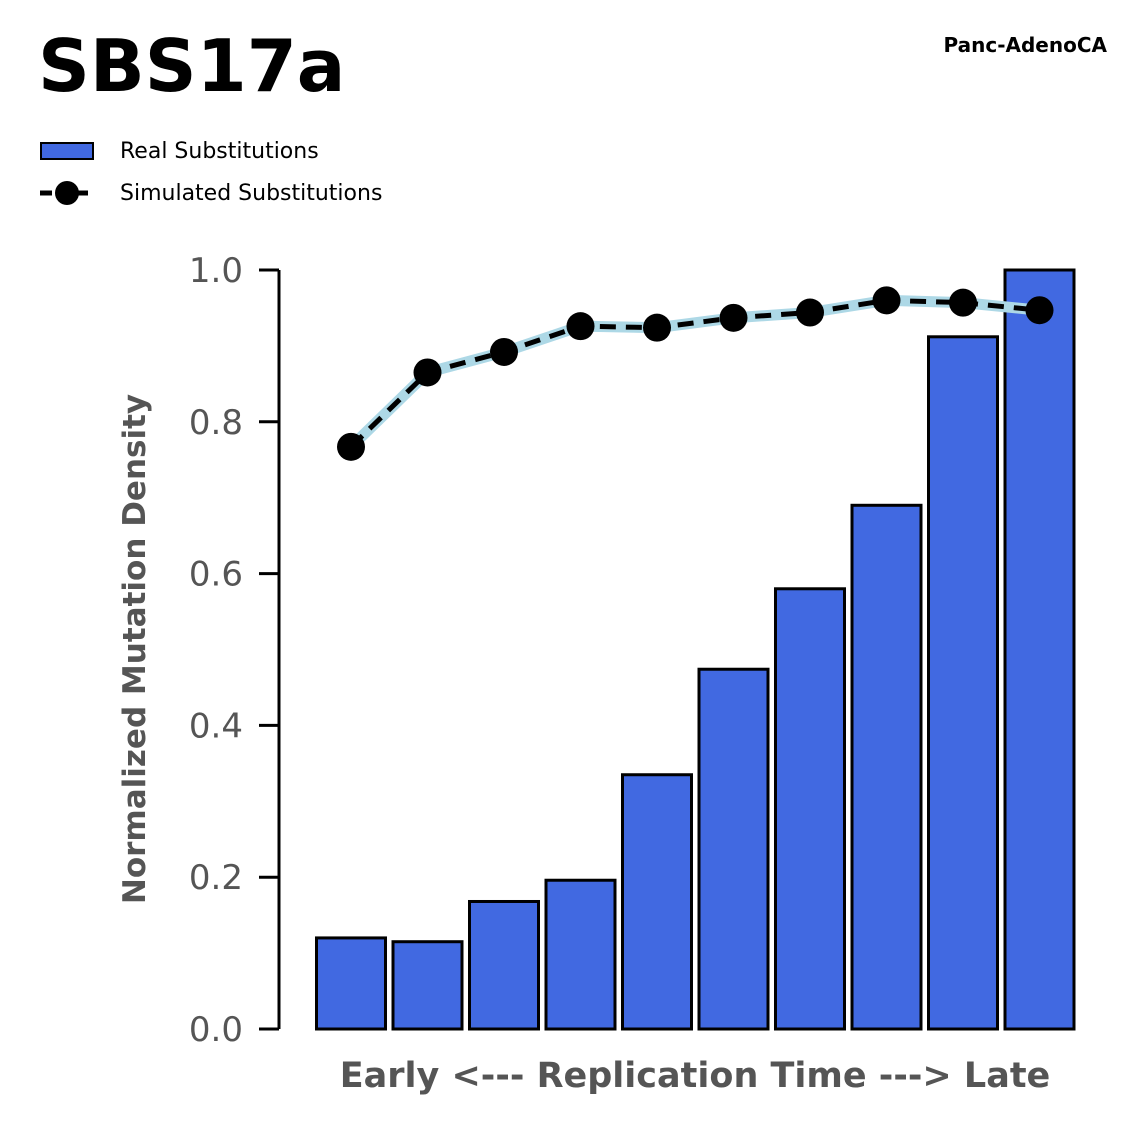 This screenshot has width=1147, height=1125. I want to click on y-tick-label-0: 0.0, so click(216, 1030).